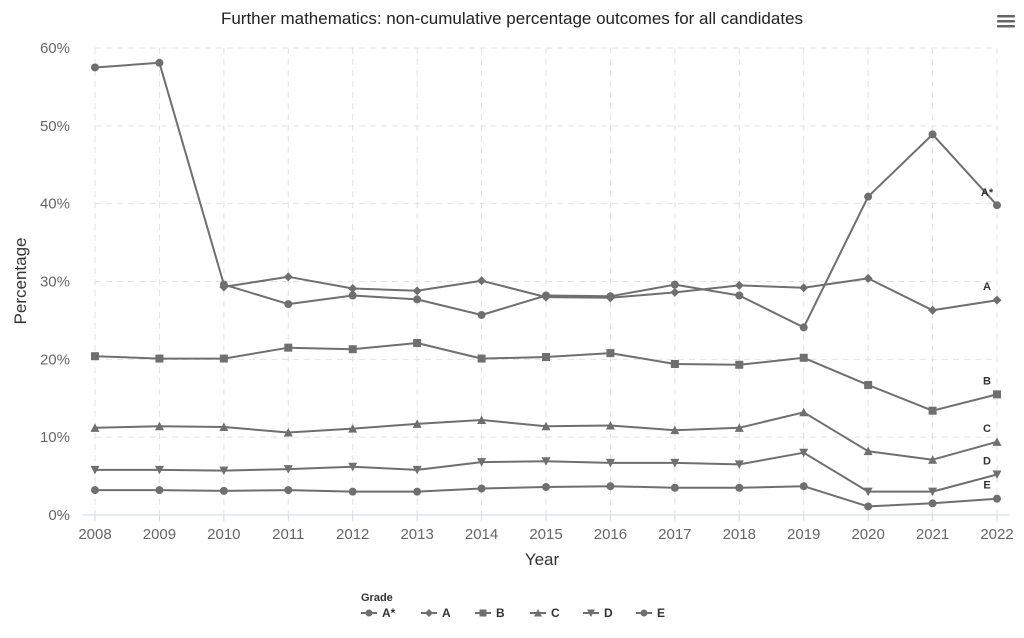 This screenshot has width=1024, height=638. What do you see at coordinates (987, 429) in the screenshot?
I see `series-c-end-label: C` at bounding box center [987, 429].